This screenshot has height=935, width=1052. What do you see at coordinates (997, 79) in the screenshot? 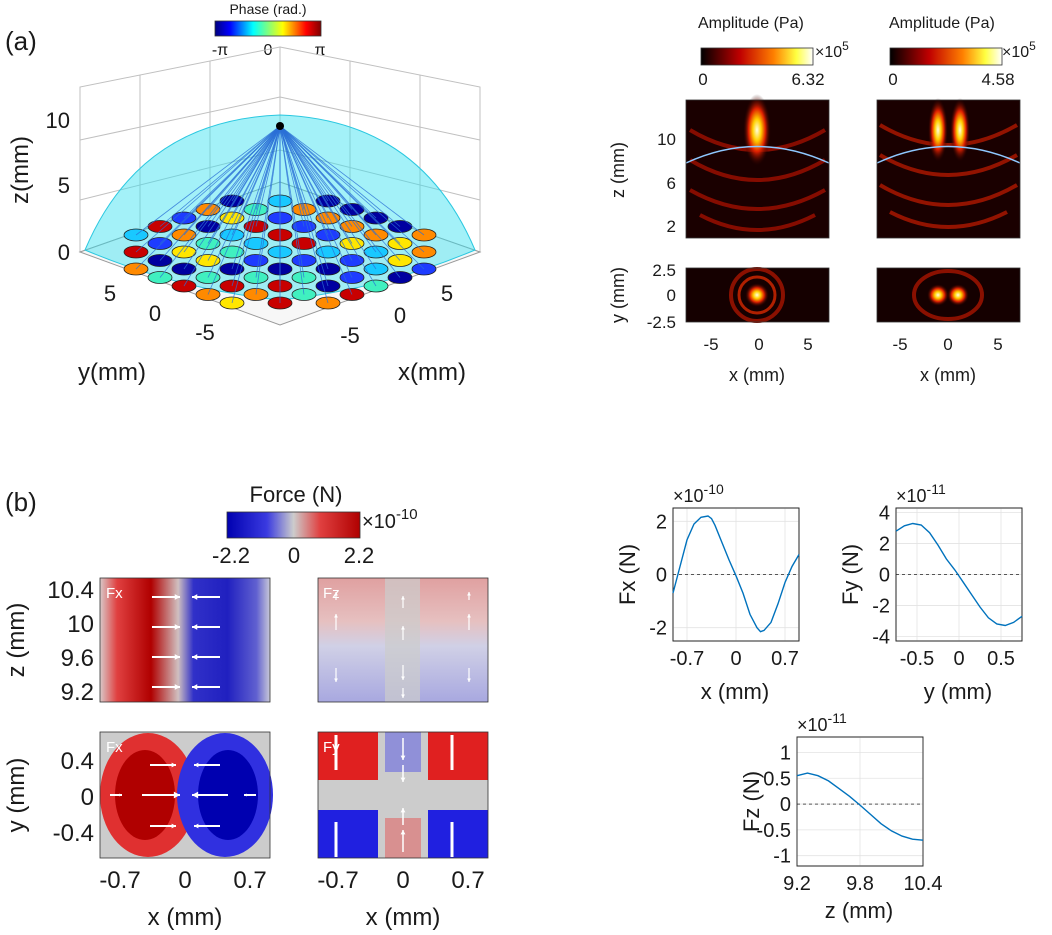
I see `amp-right-max: 4.58` at bounding box center [997, 79].